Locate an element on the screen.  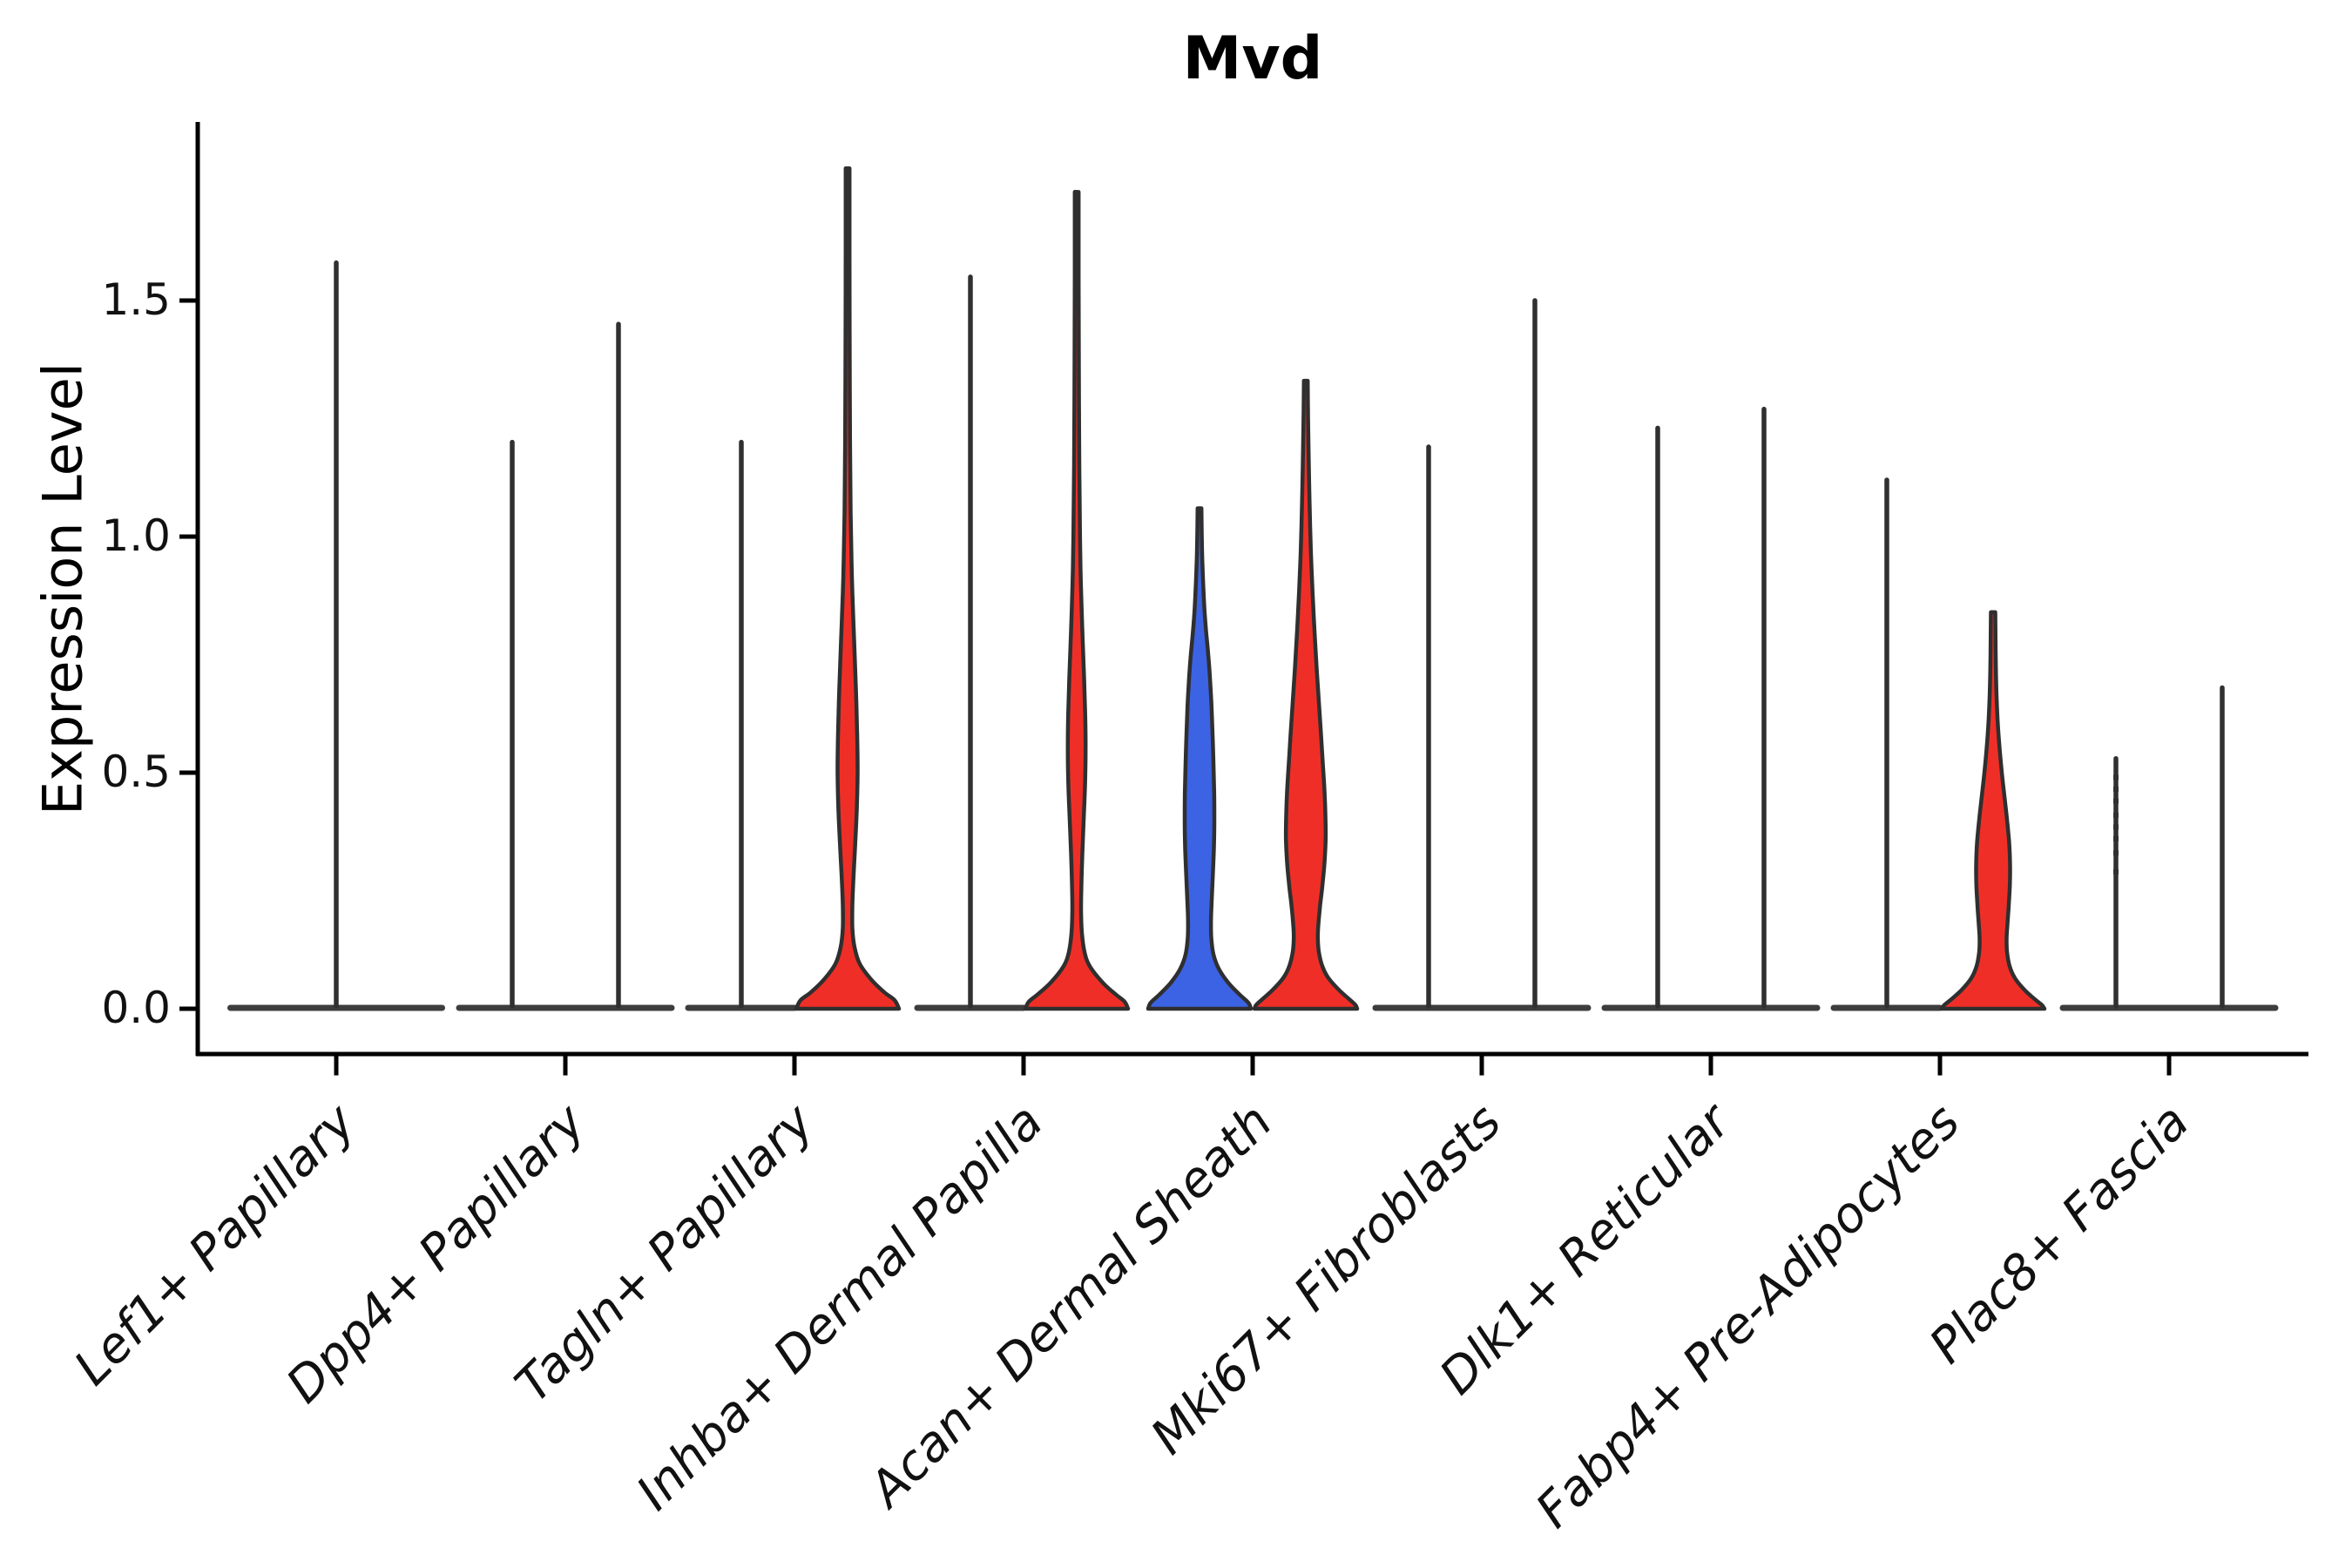
y-axis-tick-label: 1.5 is located at coordinates (136, 299).